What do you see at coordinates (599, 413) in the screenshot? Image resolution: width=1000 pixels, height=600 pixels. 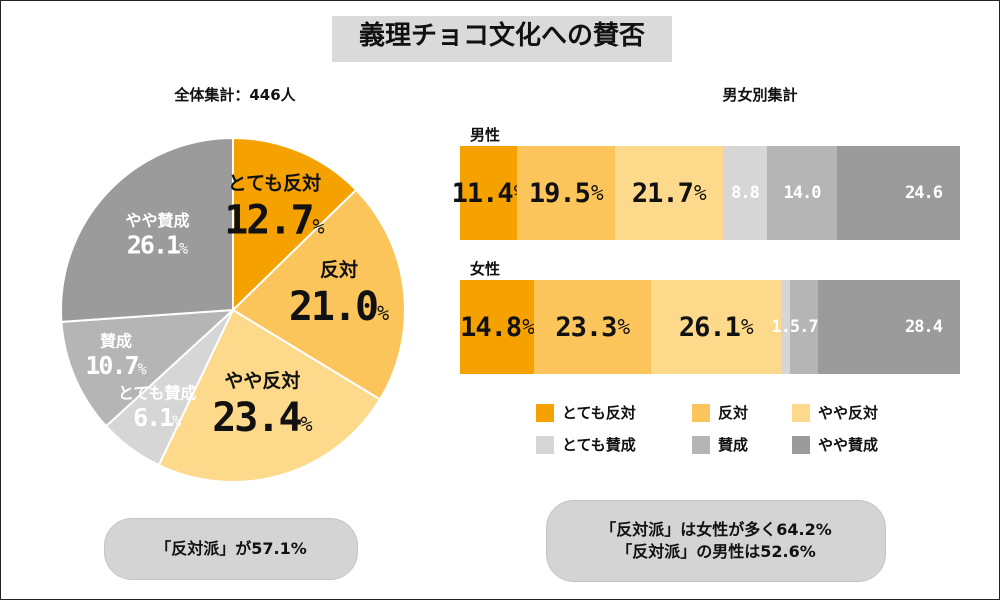 I see `legend-label-1: とても反対` at bounding box center [599, 413].